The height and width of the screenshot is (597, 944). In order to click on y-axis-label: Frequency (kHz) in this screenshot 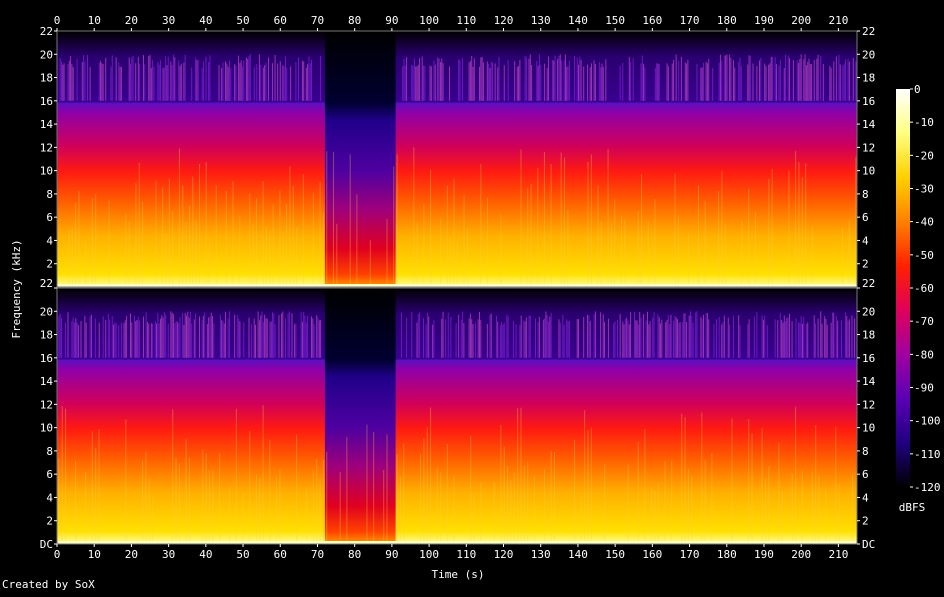, I will do `click(16, 288)`.